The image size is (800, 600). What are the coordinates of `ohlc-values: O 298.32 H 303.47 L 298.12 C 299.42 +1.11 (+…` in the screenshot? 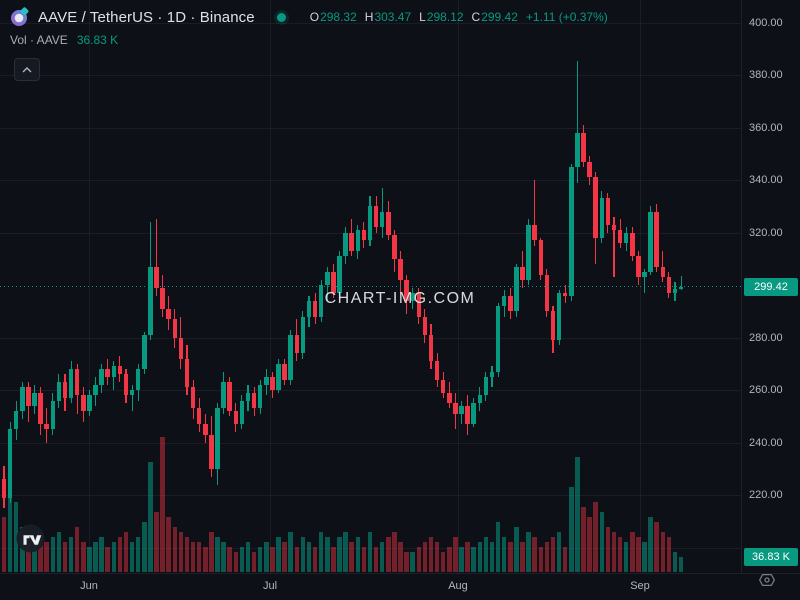 It's located at (455, 17).